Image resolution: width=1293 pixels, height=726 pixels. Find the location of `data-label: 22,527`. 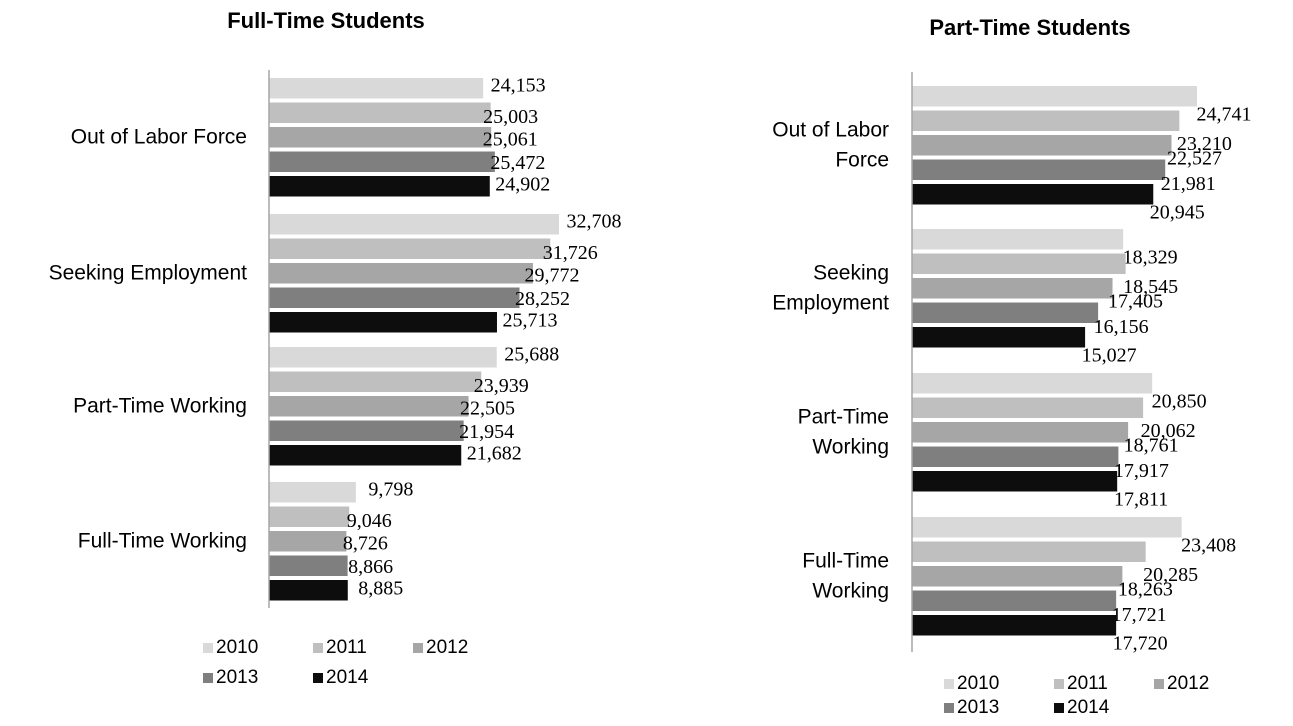

data-label: 22,527 is located at coordinates (1194, 159).